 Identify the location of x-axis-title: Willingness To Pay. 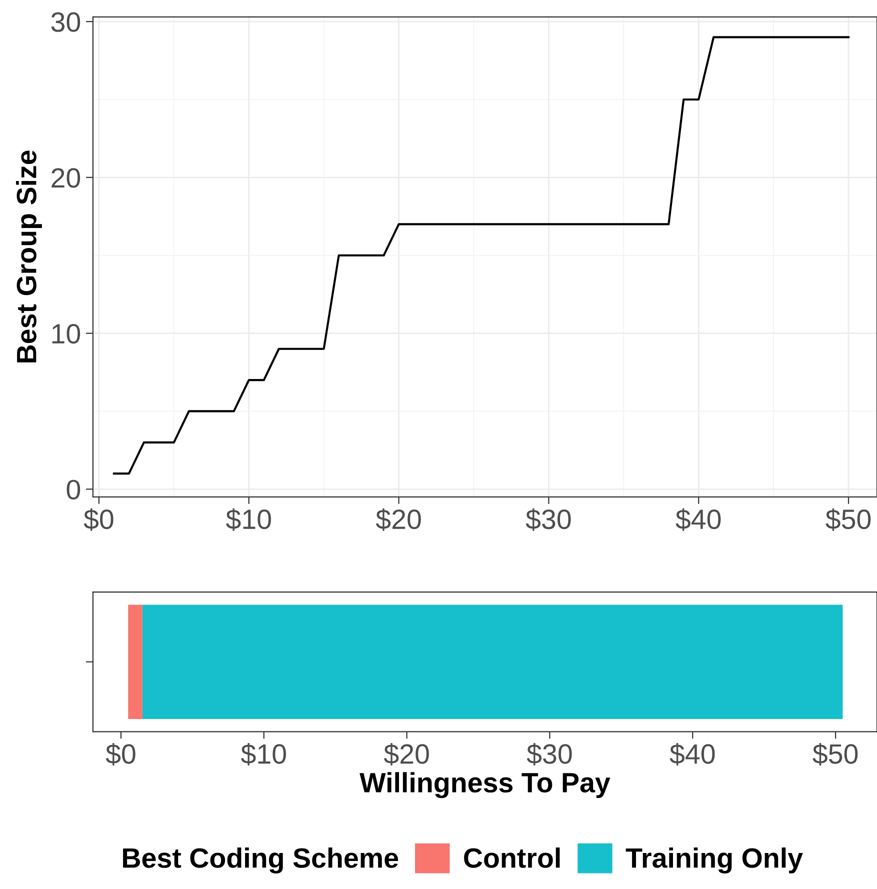
(485, 785).